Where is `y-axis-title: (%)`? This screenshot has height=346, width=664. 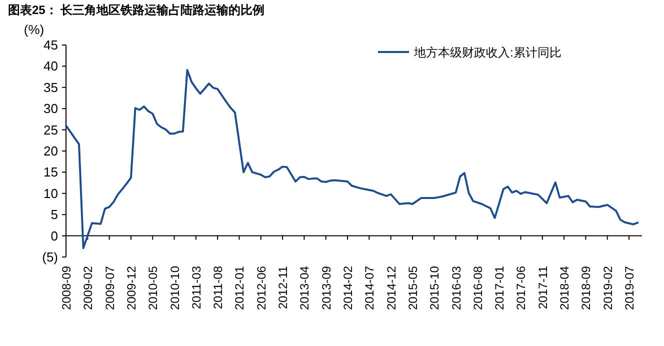
y-axis-title: (%) is located at coordinates (34, 29).